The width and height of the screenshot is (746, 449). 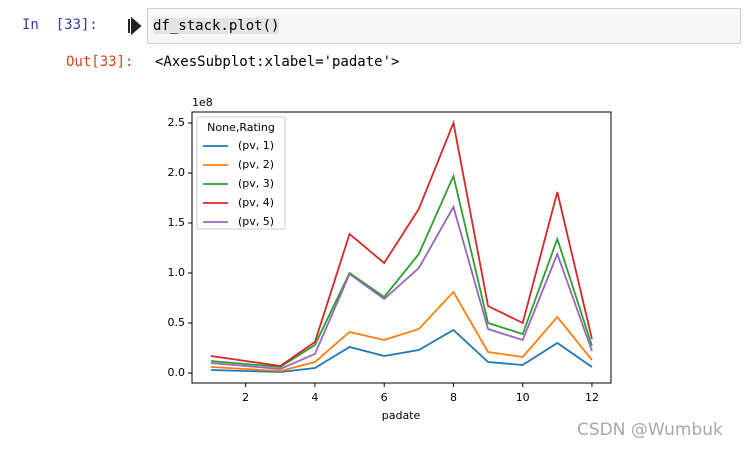 I want to click on output-text: <AxesSubplot:xlabel='padate'>, so click(x=277, y=62).